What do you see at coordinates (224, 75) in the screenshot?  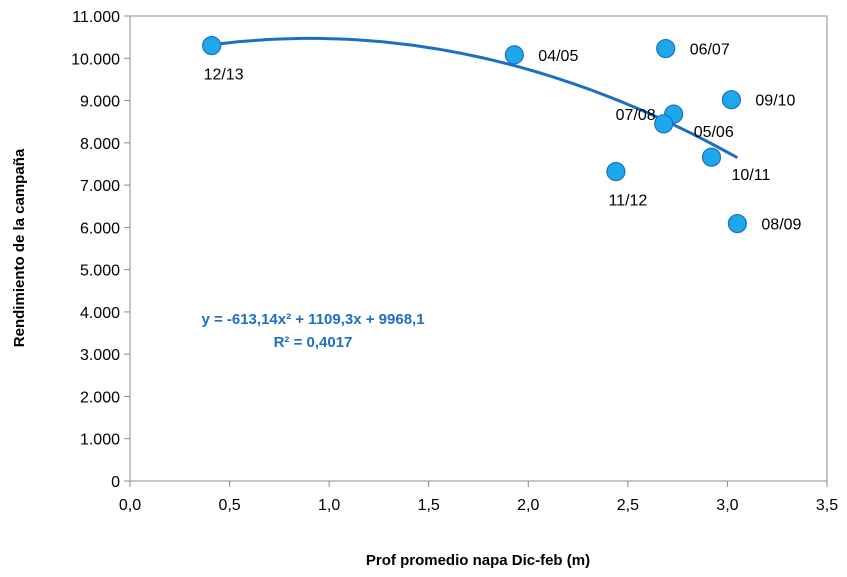 I see `point-label: 12/13` at bounding box center [224, 75].